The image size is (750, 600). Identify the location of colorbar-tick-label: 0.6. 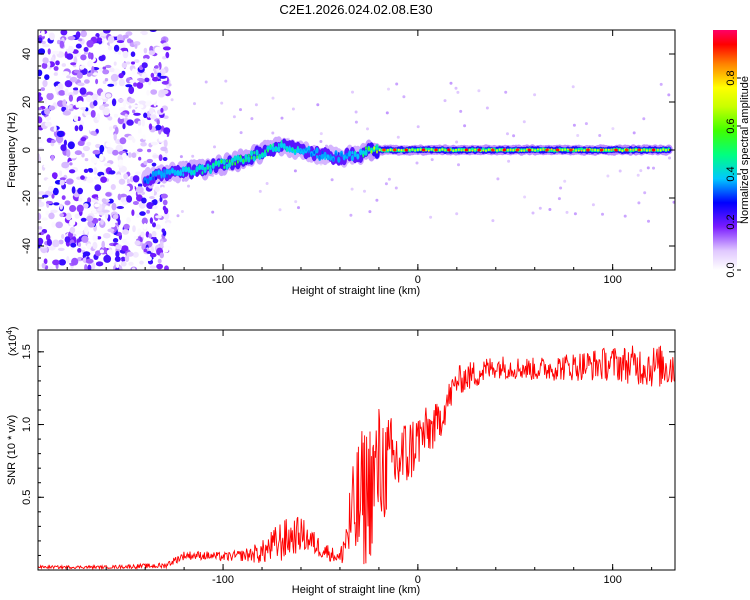
(731, 125).